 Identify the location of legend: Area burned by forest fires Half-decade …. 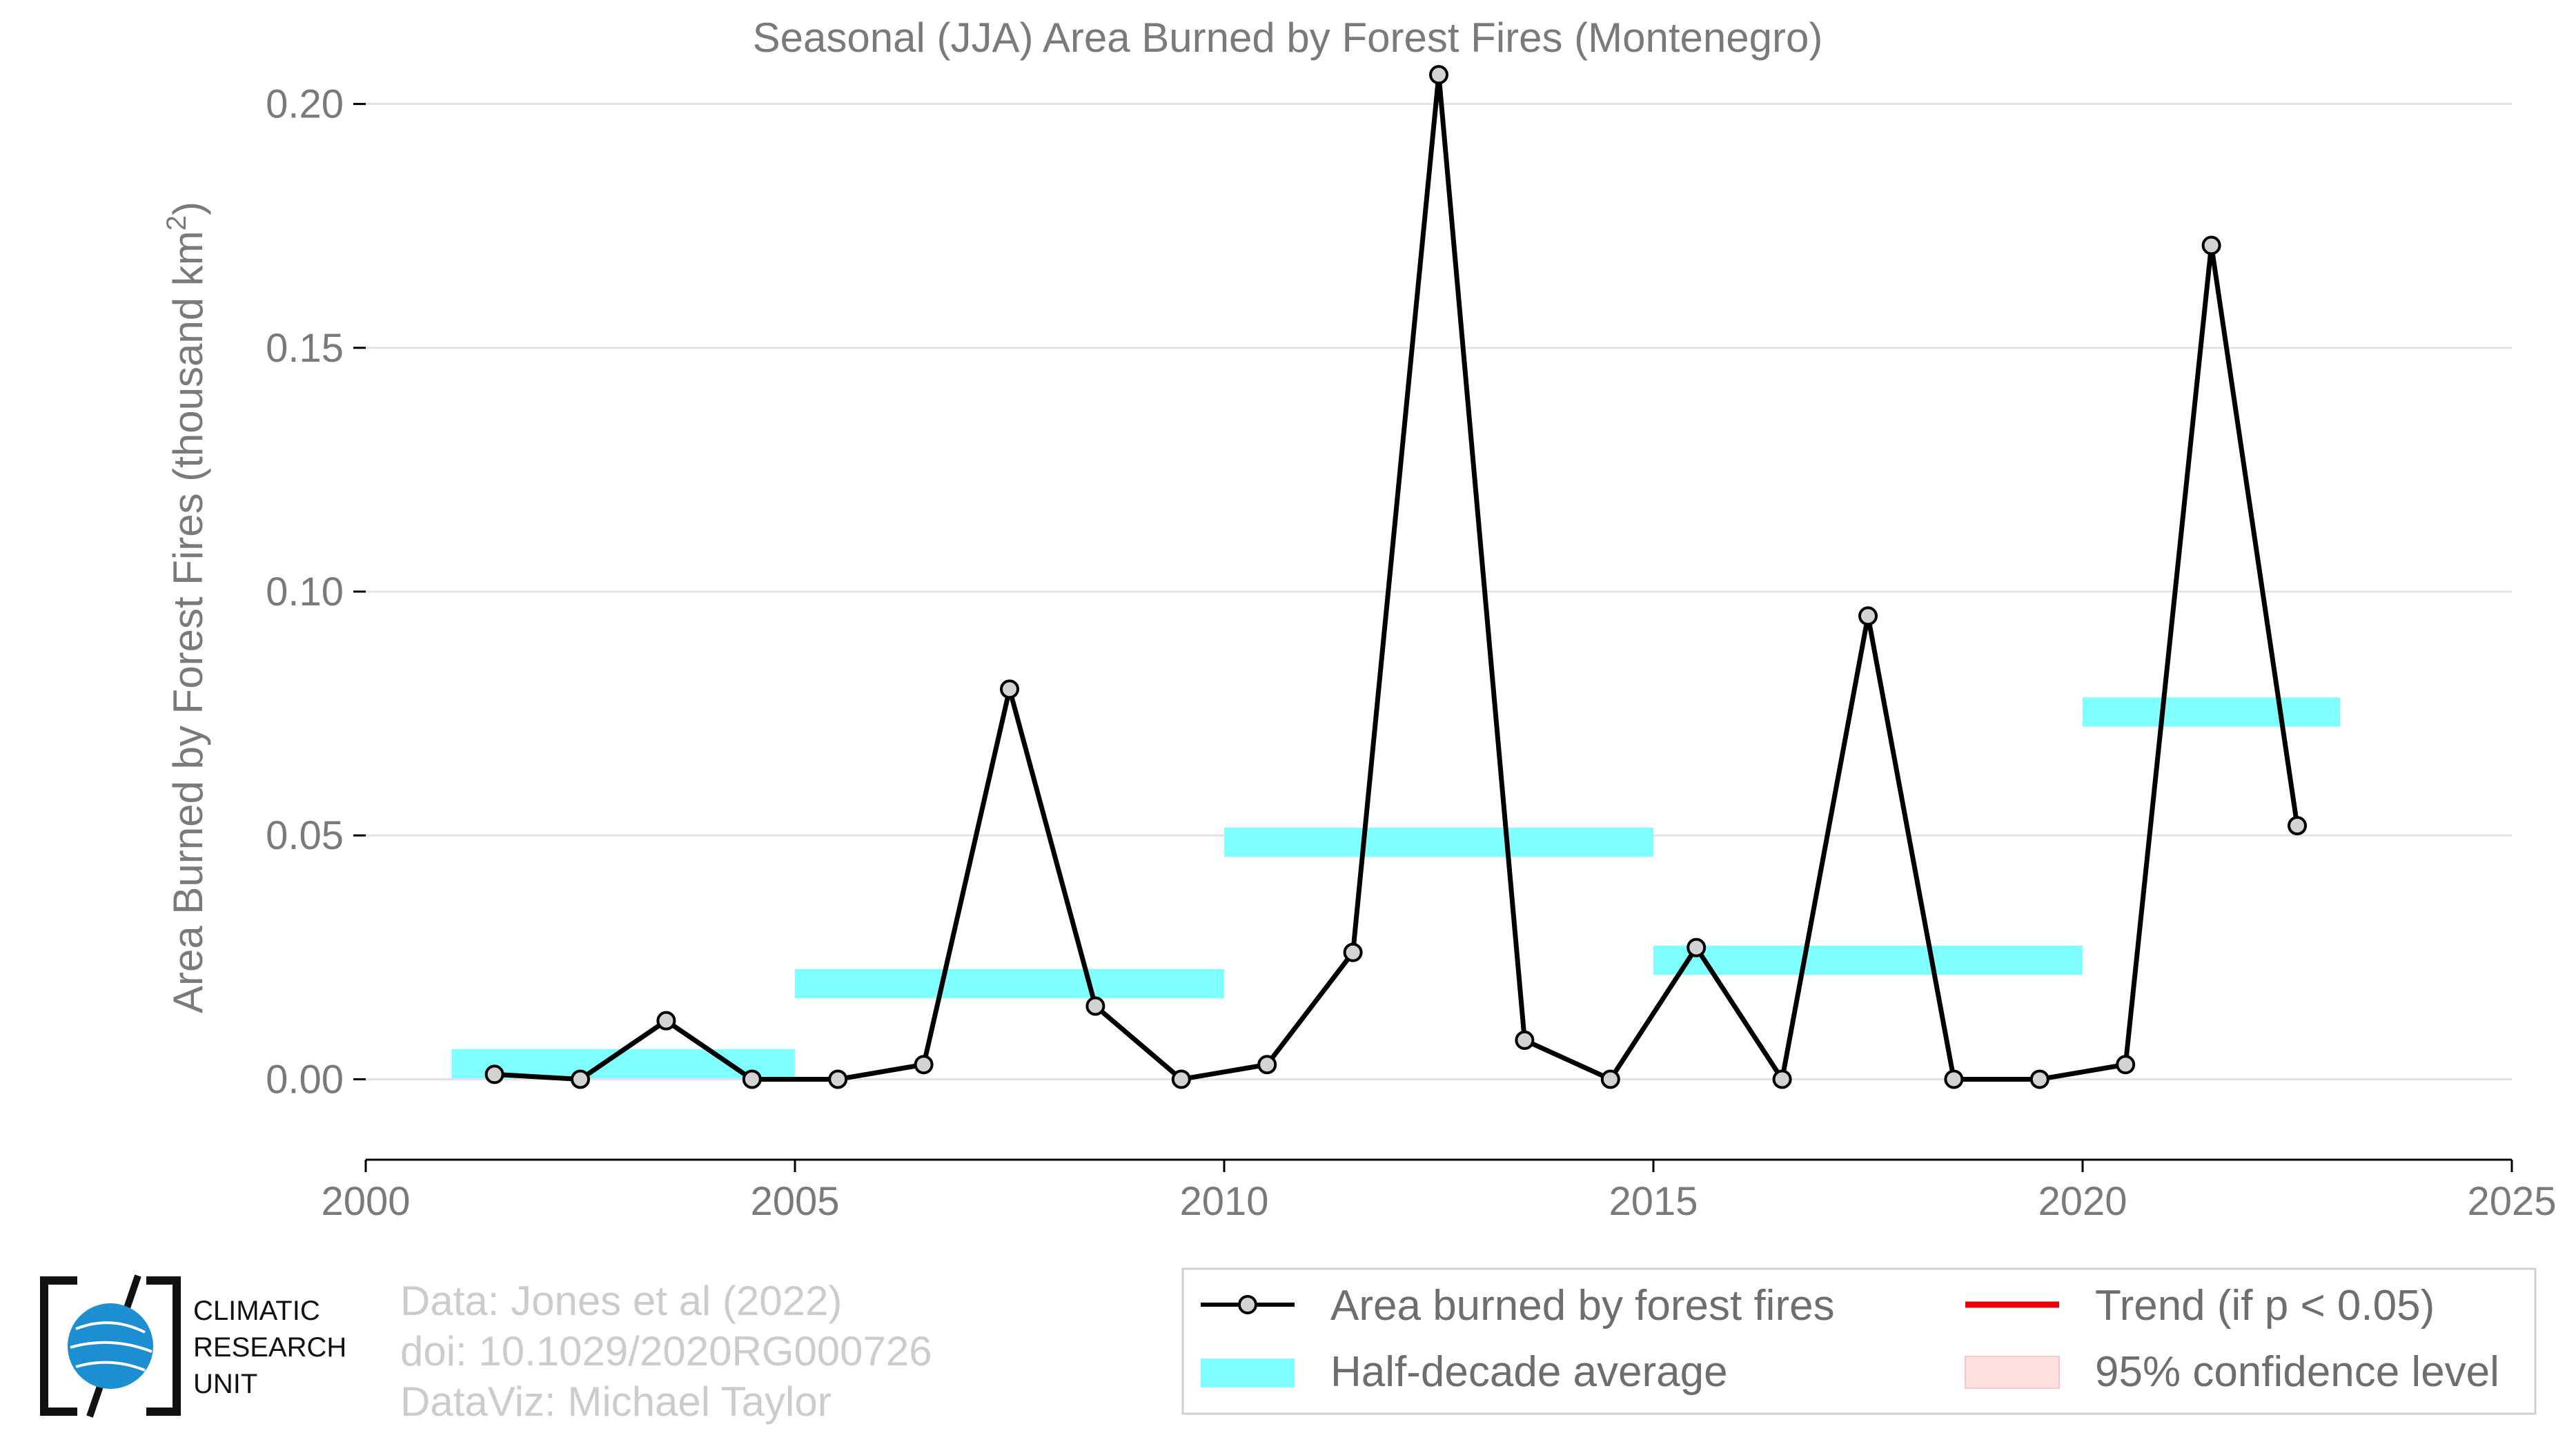
(1859, 1341).